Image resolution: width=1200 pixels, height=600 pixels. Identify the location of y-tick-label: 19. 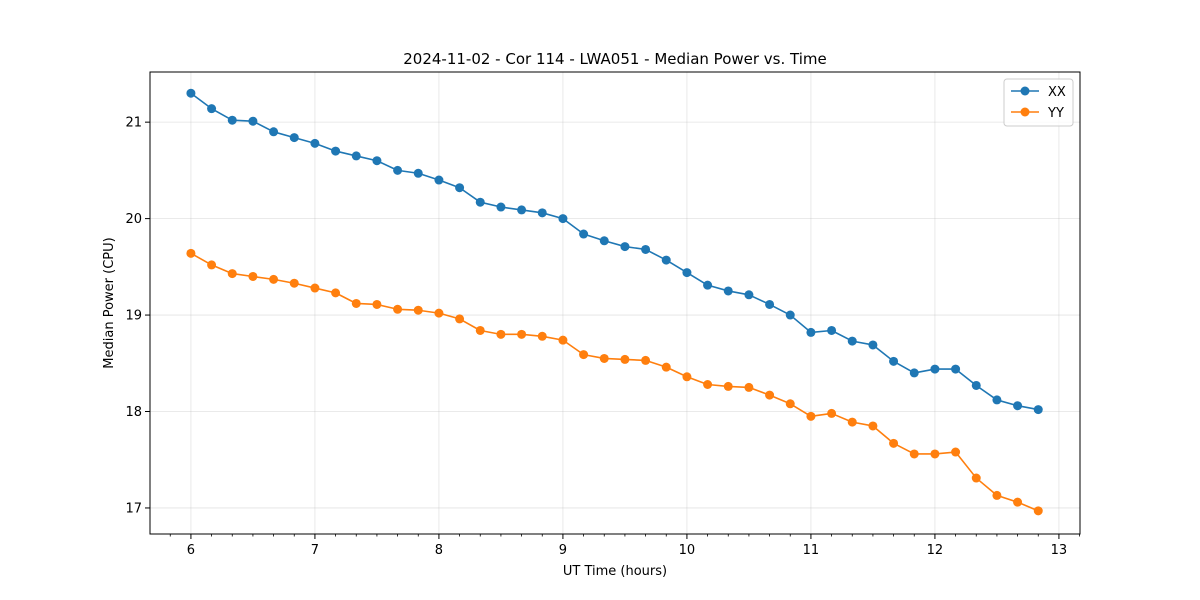
(133, 316).